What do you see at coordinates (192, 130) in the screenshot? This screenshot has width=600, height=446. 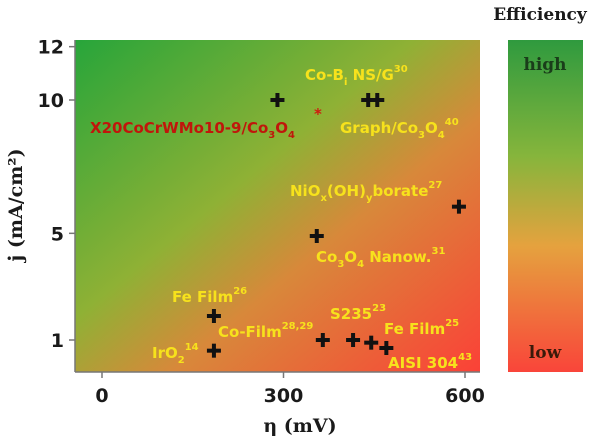 I see `point-label-x20cocrwmo: X20CoCrWMo10-9/Co3O4` at bounding box center [192, 130].